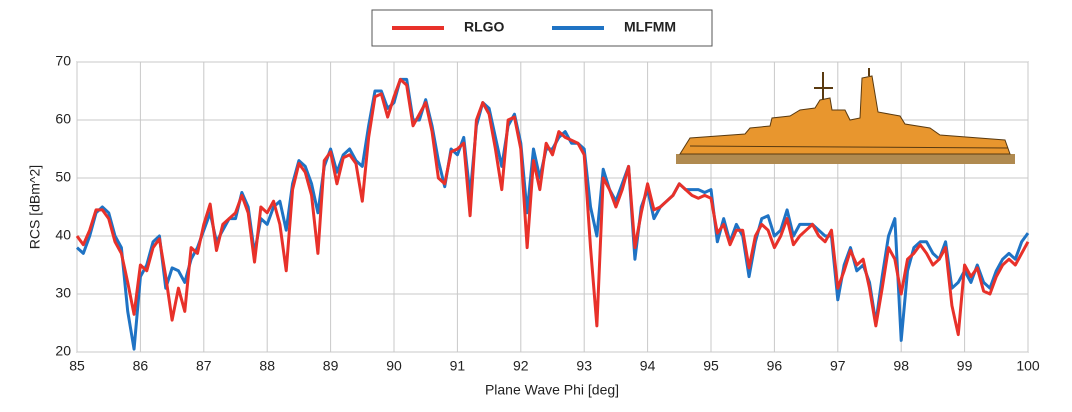 This screenshot has width=1072, height=412. What do you see at coordinates (63, 177) in the screenshot?
I see `y-tick-label: 50` at bounding box center [63, 177].